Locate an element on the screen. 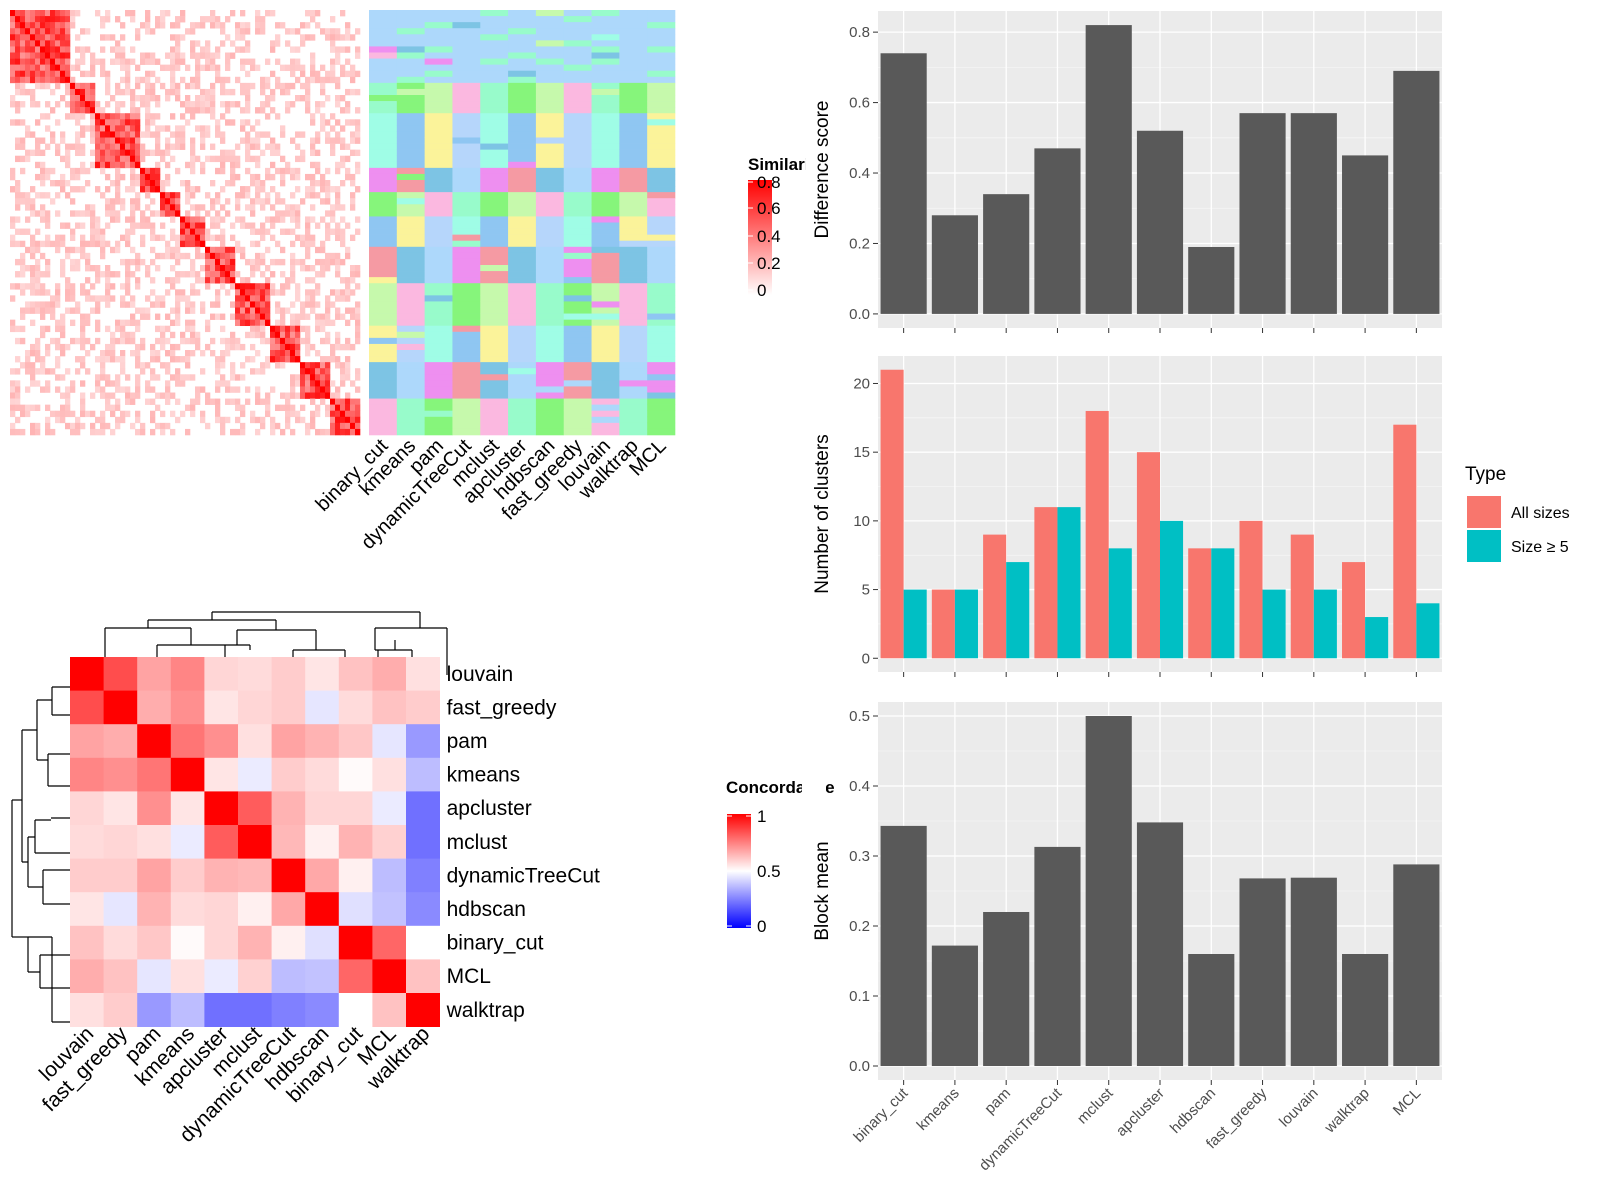 The image size is (1600, 1200). x-tick-label: walktrap is located at coordinates (1347, 1111).